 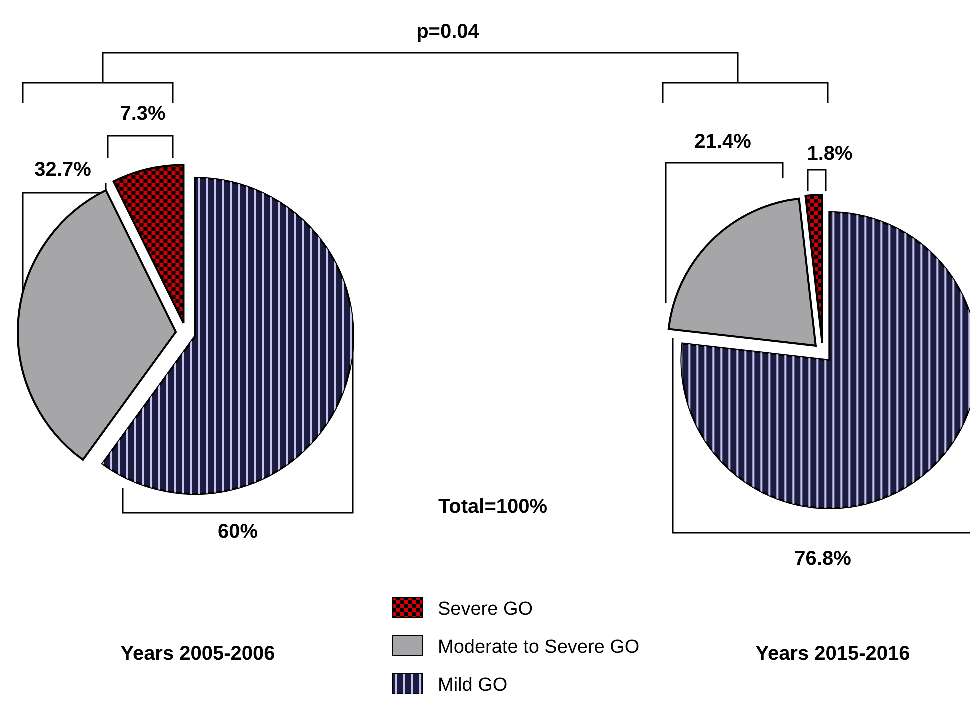 I want to click on legend-label: Severe GO, so click(x=486, y=609).